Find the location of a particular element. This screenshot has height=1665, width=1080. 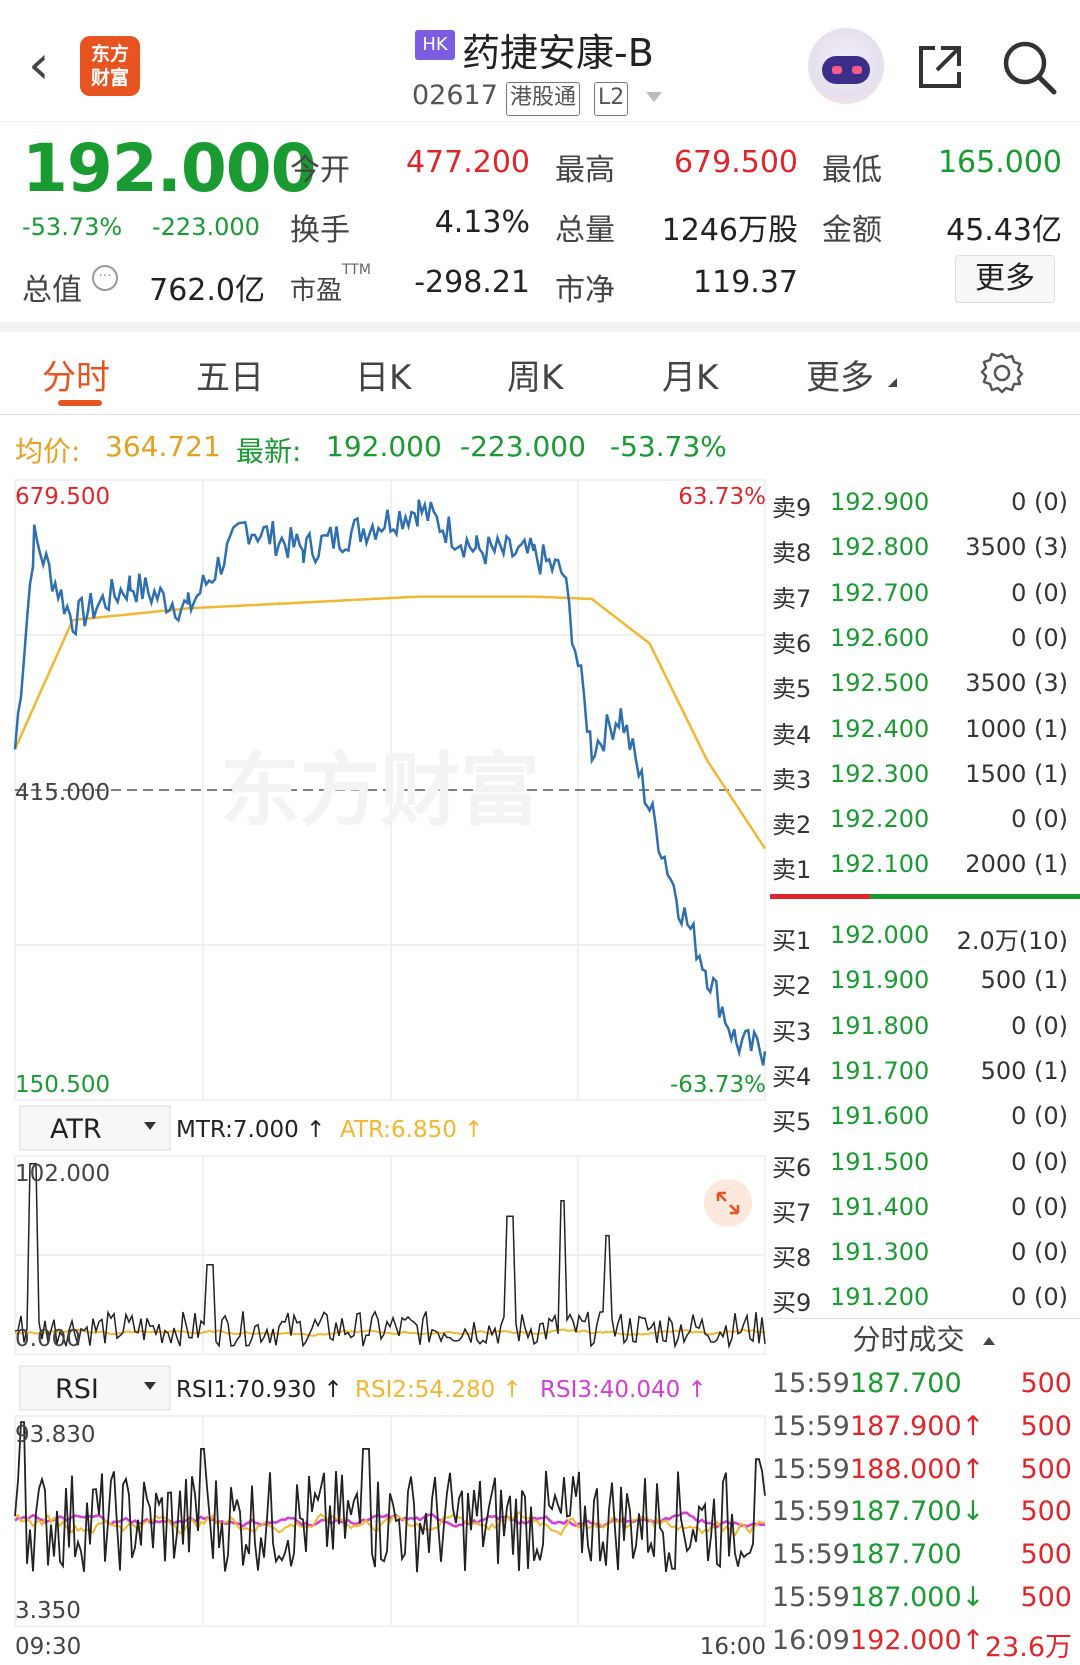

tab-monthly-k: 月K is located at coordinates (690, 378).